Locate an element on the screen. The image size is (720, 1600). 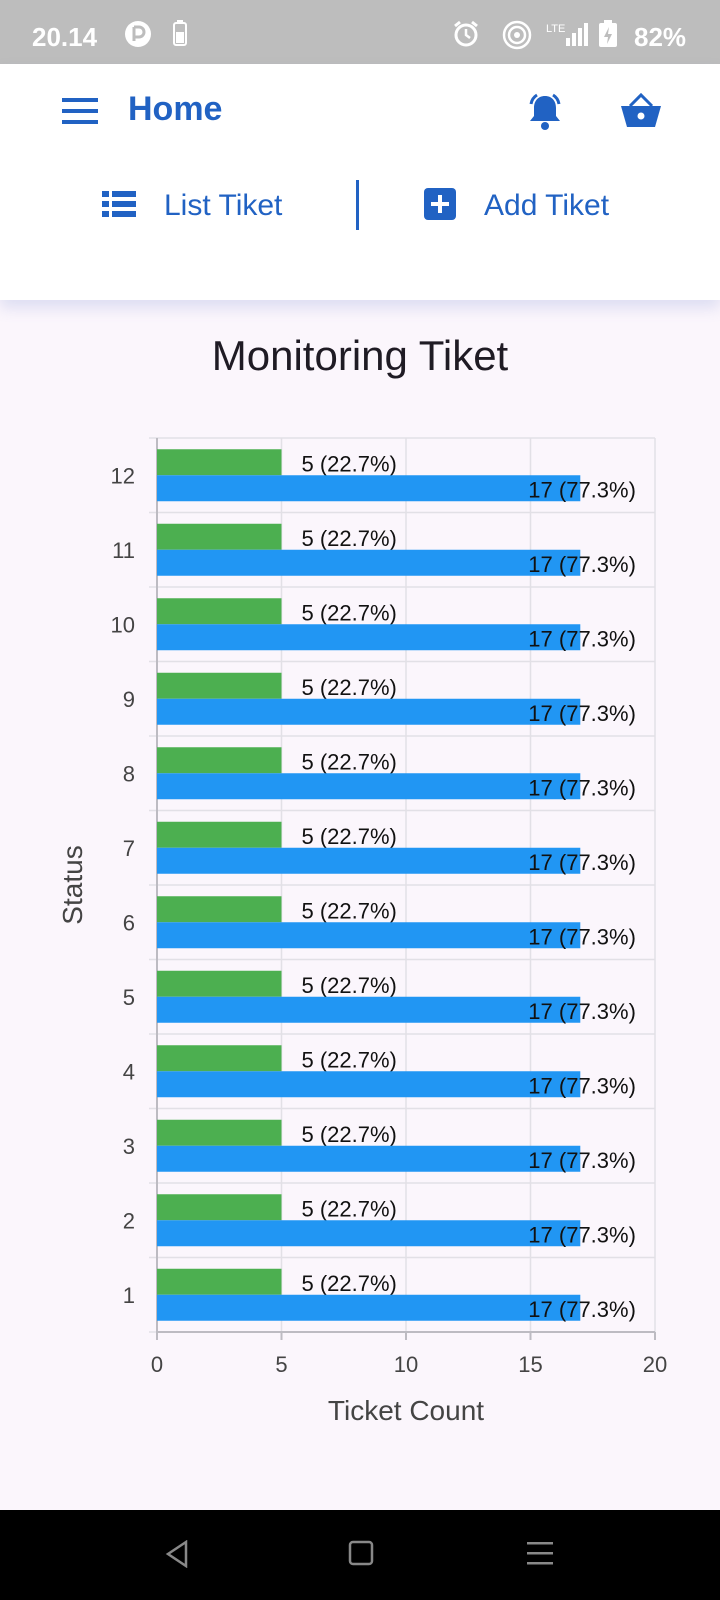
system-nav-bar is located at coordinates (360, 1555).